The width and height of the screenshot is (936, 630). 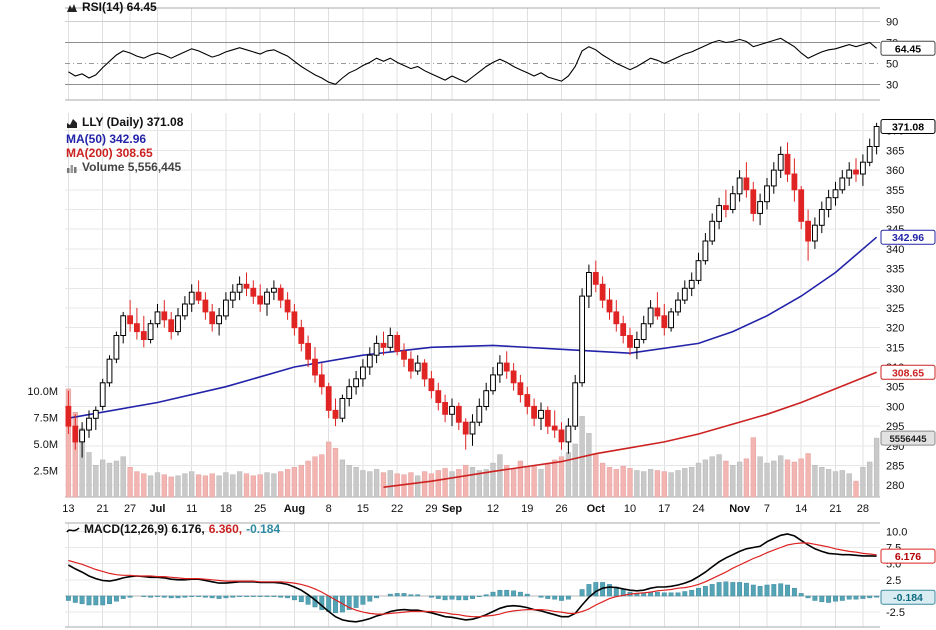 I want to click on svg-text: 12, so click(x=493, y=509).